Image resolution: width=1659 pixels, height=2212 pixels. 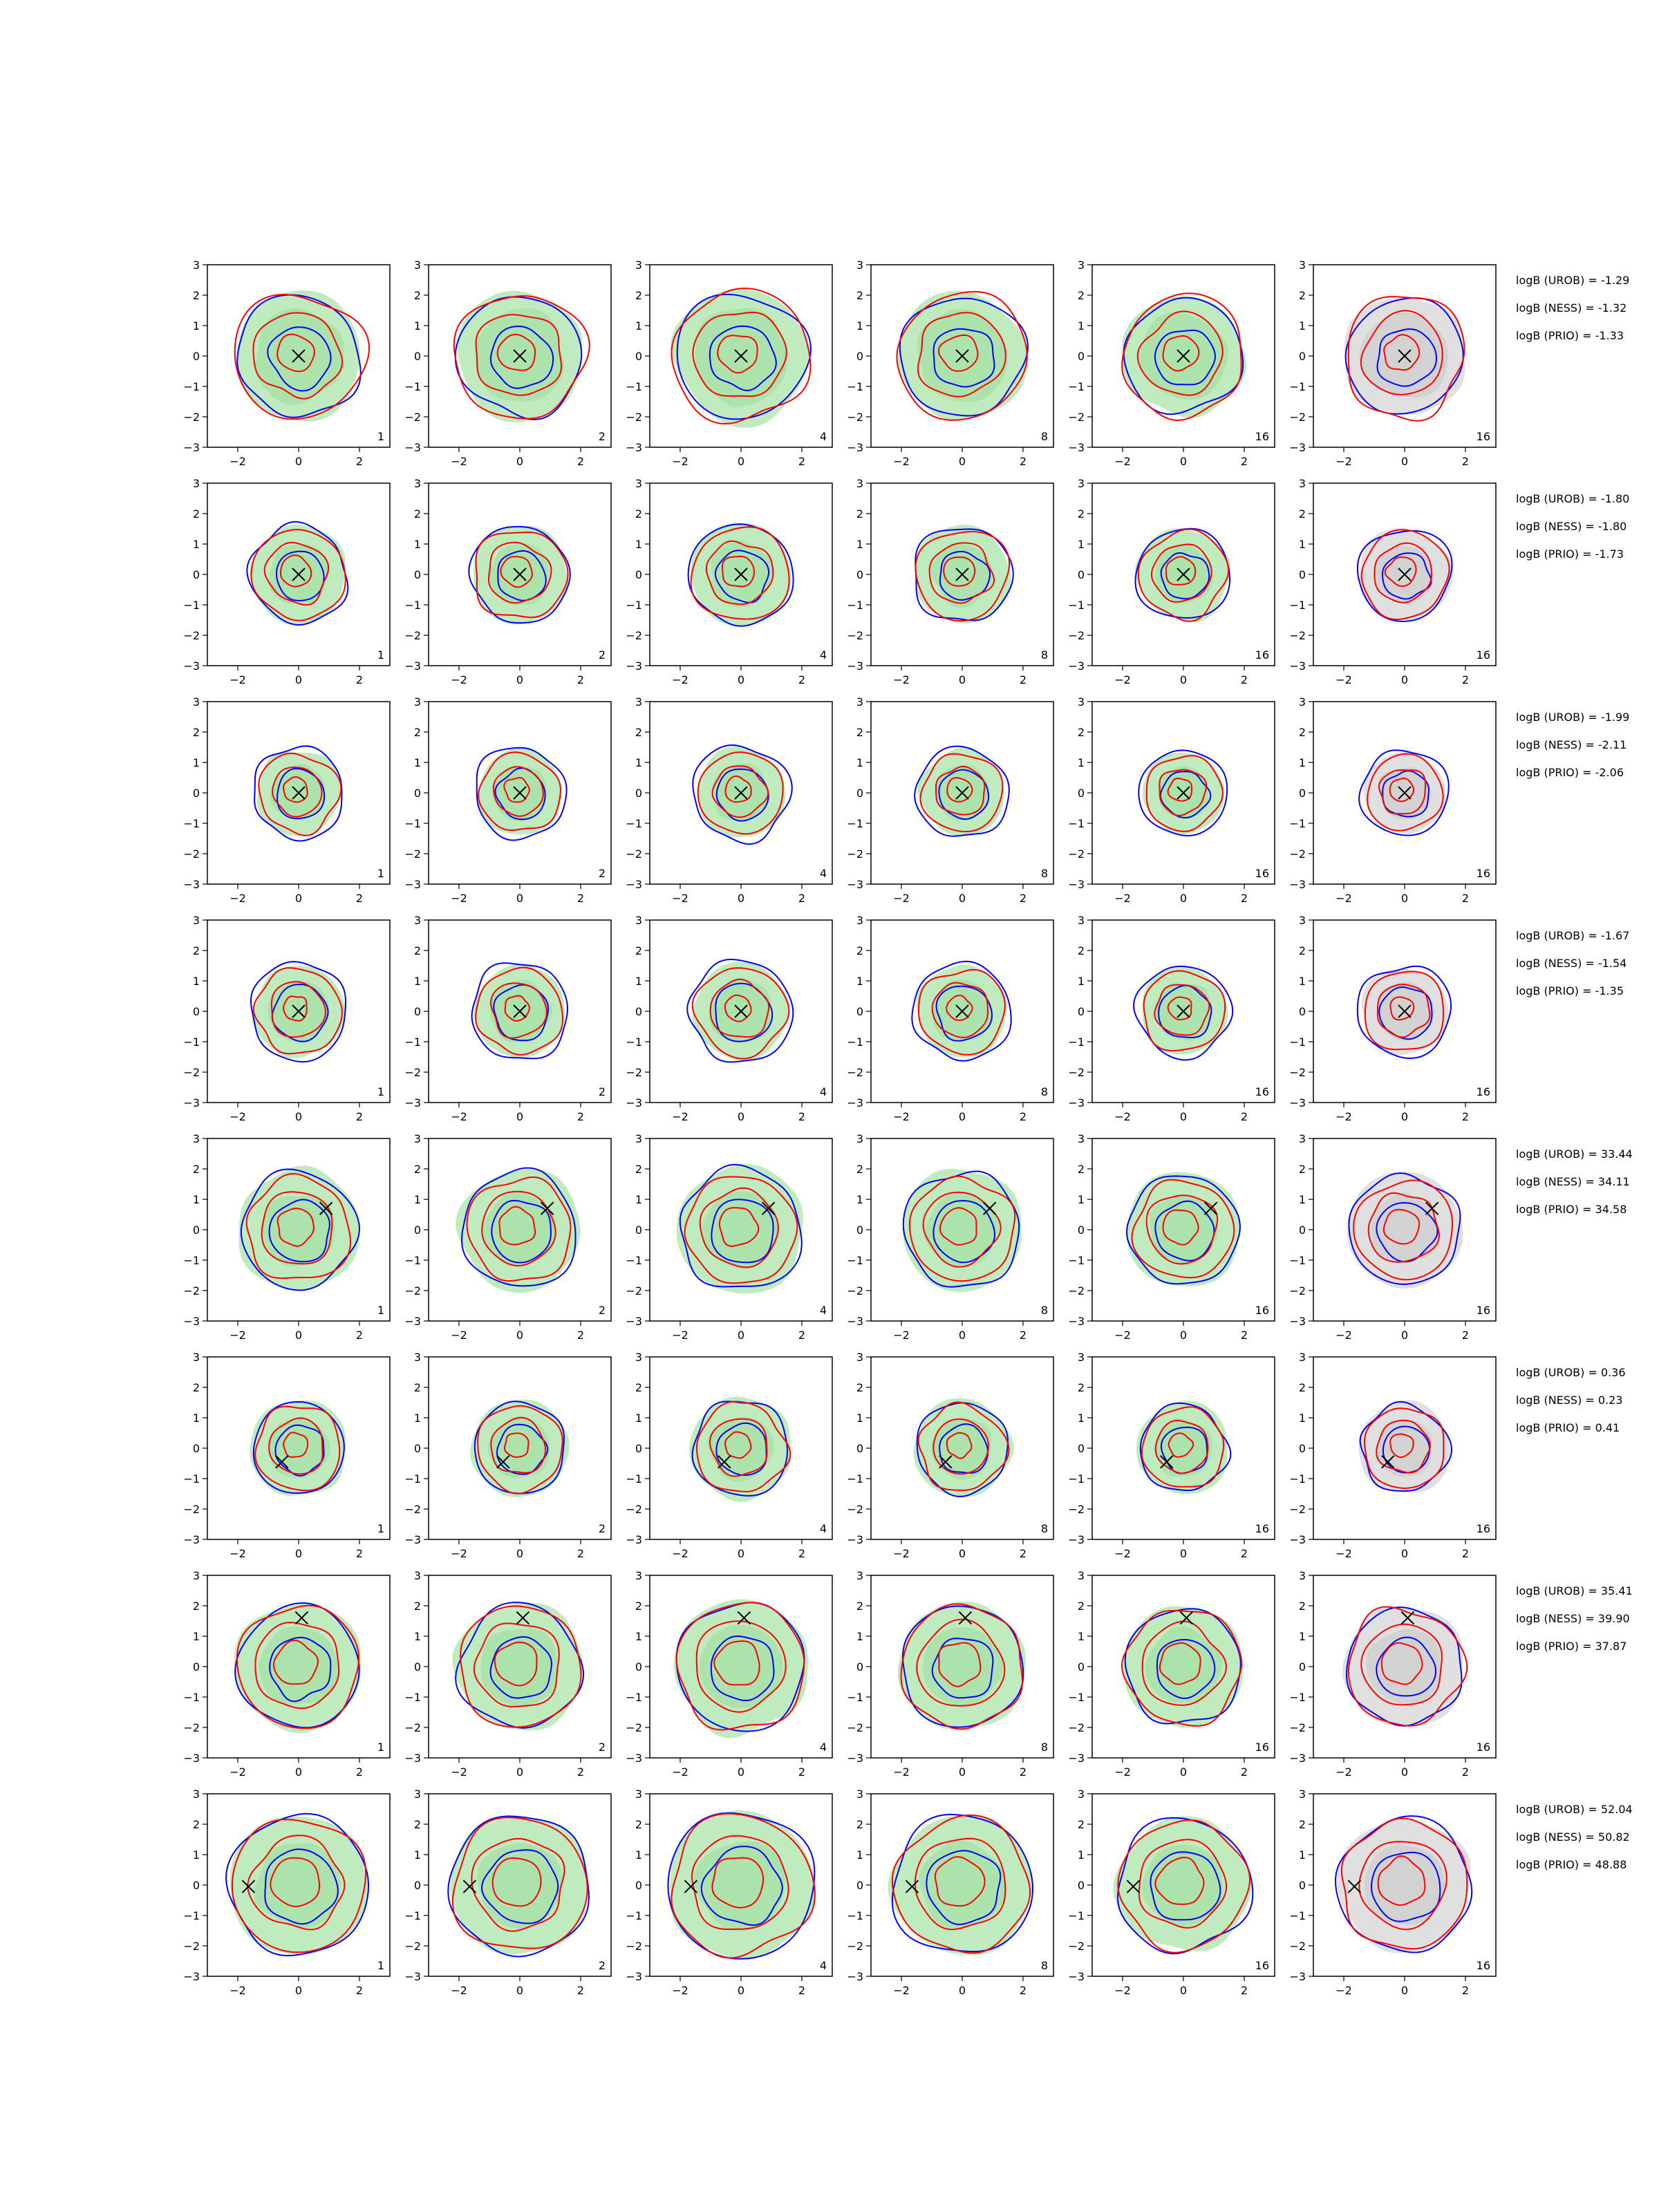 What do you see at coordinates (508, 581) in the screenshot?
I see `panel-r2-c2: −2 0 2 −3 −2 −1 0 1 2 3 2` at bounding box center [508, 581].